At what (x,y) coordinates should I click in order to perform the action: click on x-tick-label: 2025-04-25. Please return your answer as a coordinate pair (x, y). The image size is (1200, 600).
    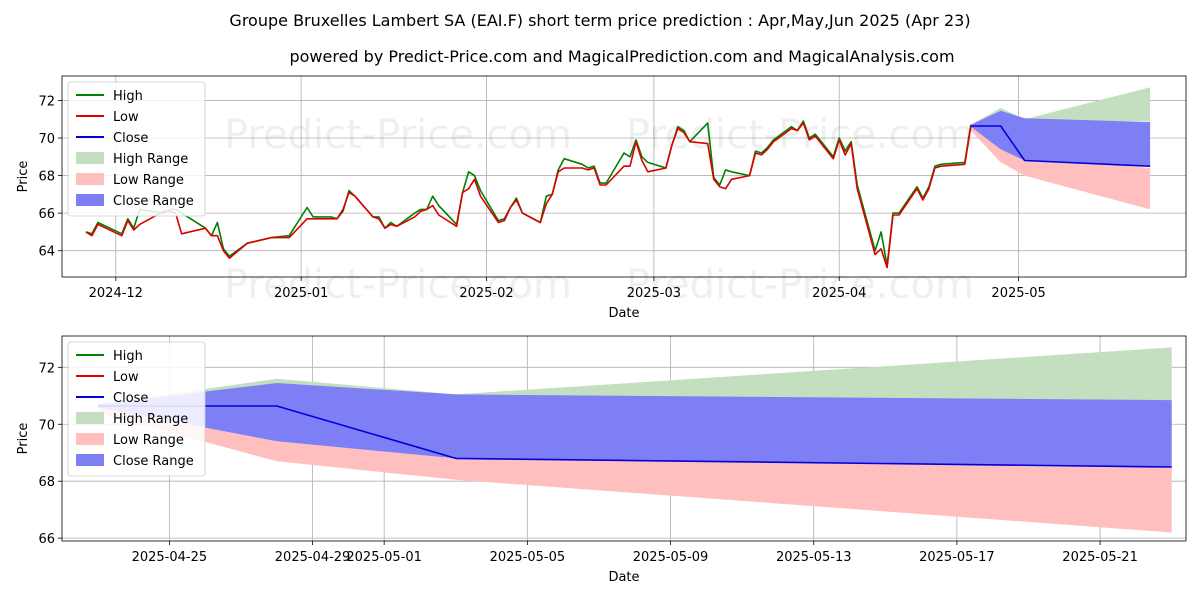
    Looking at the image, I should click on (170, 557).